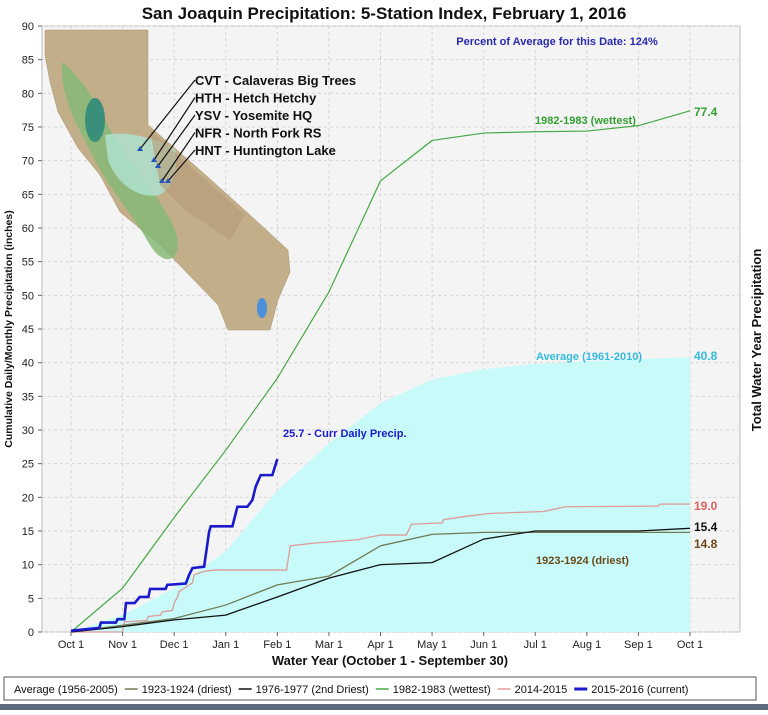 Image resolution: width=768 pixels, height=715 pixels. What do you see at coordinates (28, 566) in the screenshot?
I see `y-tick-label: 10` at bounding box center [28, 566].